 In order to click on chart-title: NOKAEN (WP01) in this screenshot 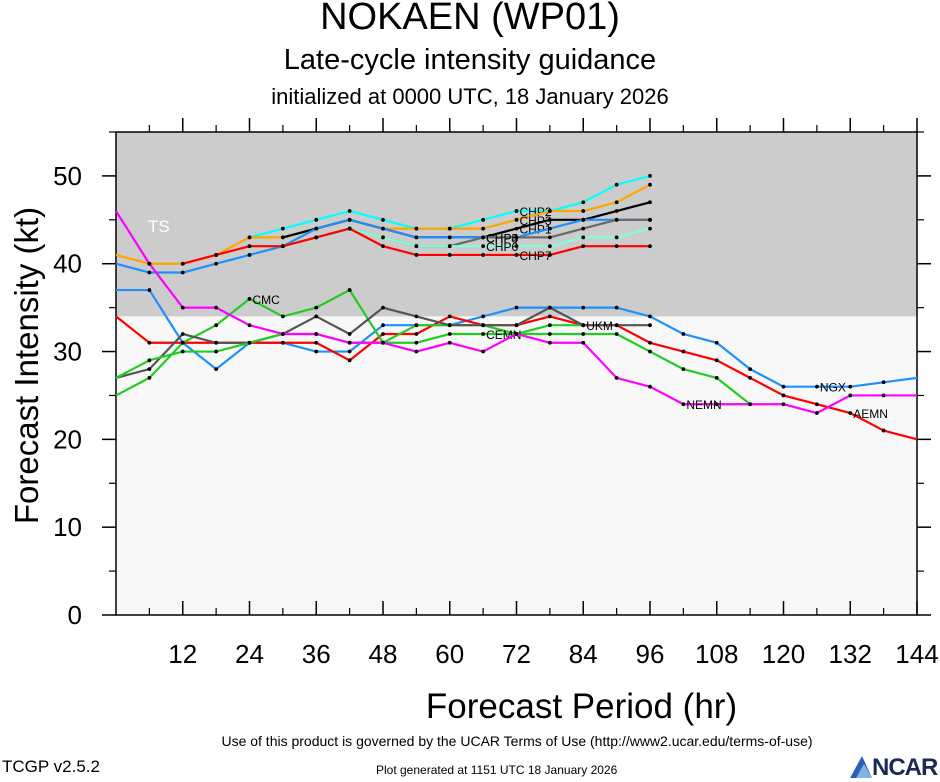, I will do `click(470, 19)`.